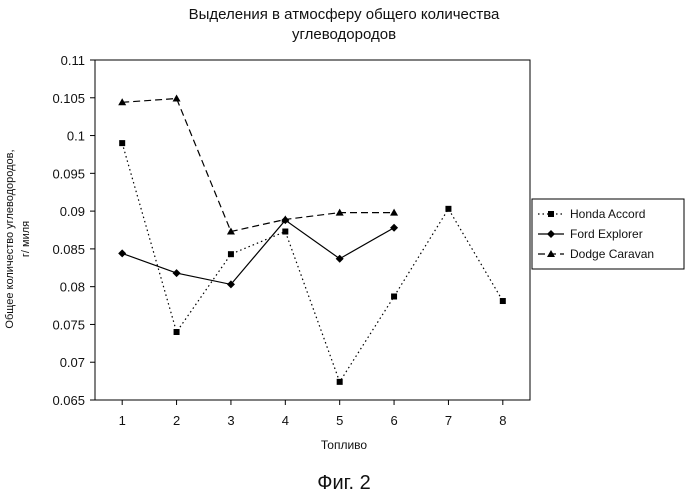  I want to click on x-tick-label: 2, so click(176, 420).